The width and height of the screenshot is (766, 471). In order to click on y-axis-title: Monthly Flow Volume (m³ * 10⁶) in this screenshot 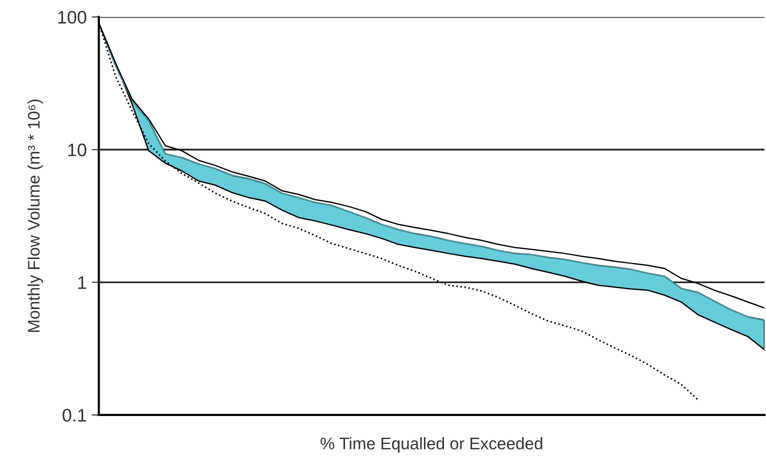, I will do `click(35, 216)`.